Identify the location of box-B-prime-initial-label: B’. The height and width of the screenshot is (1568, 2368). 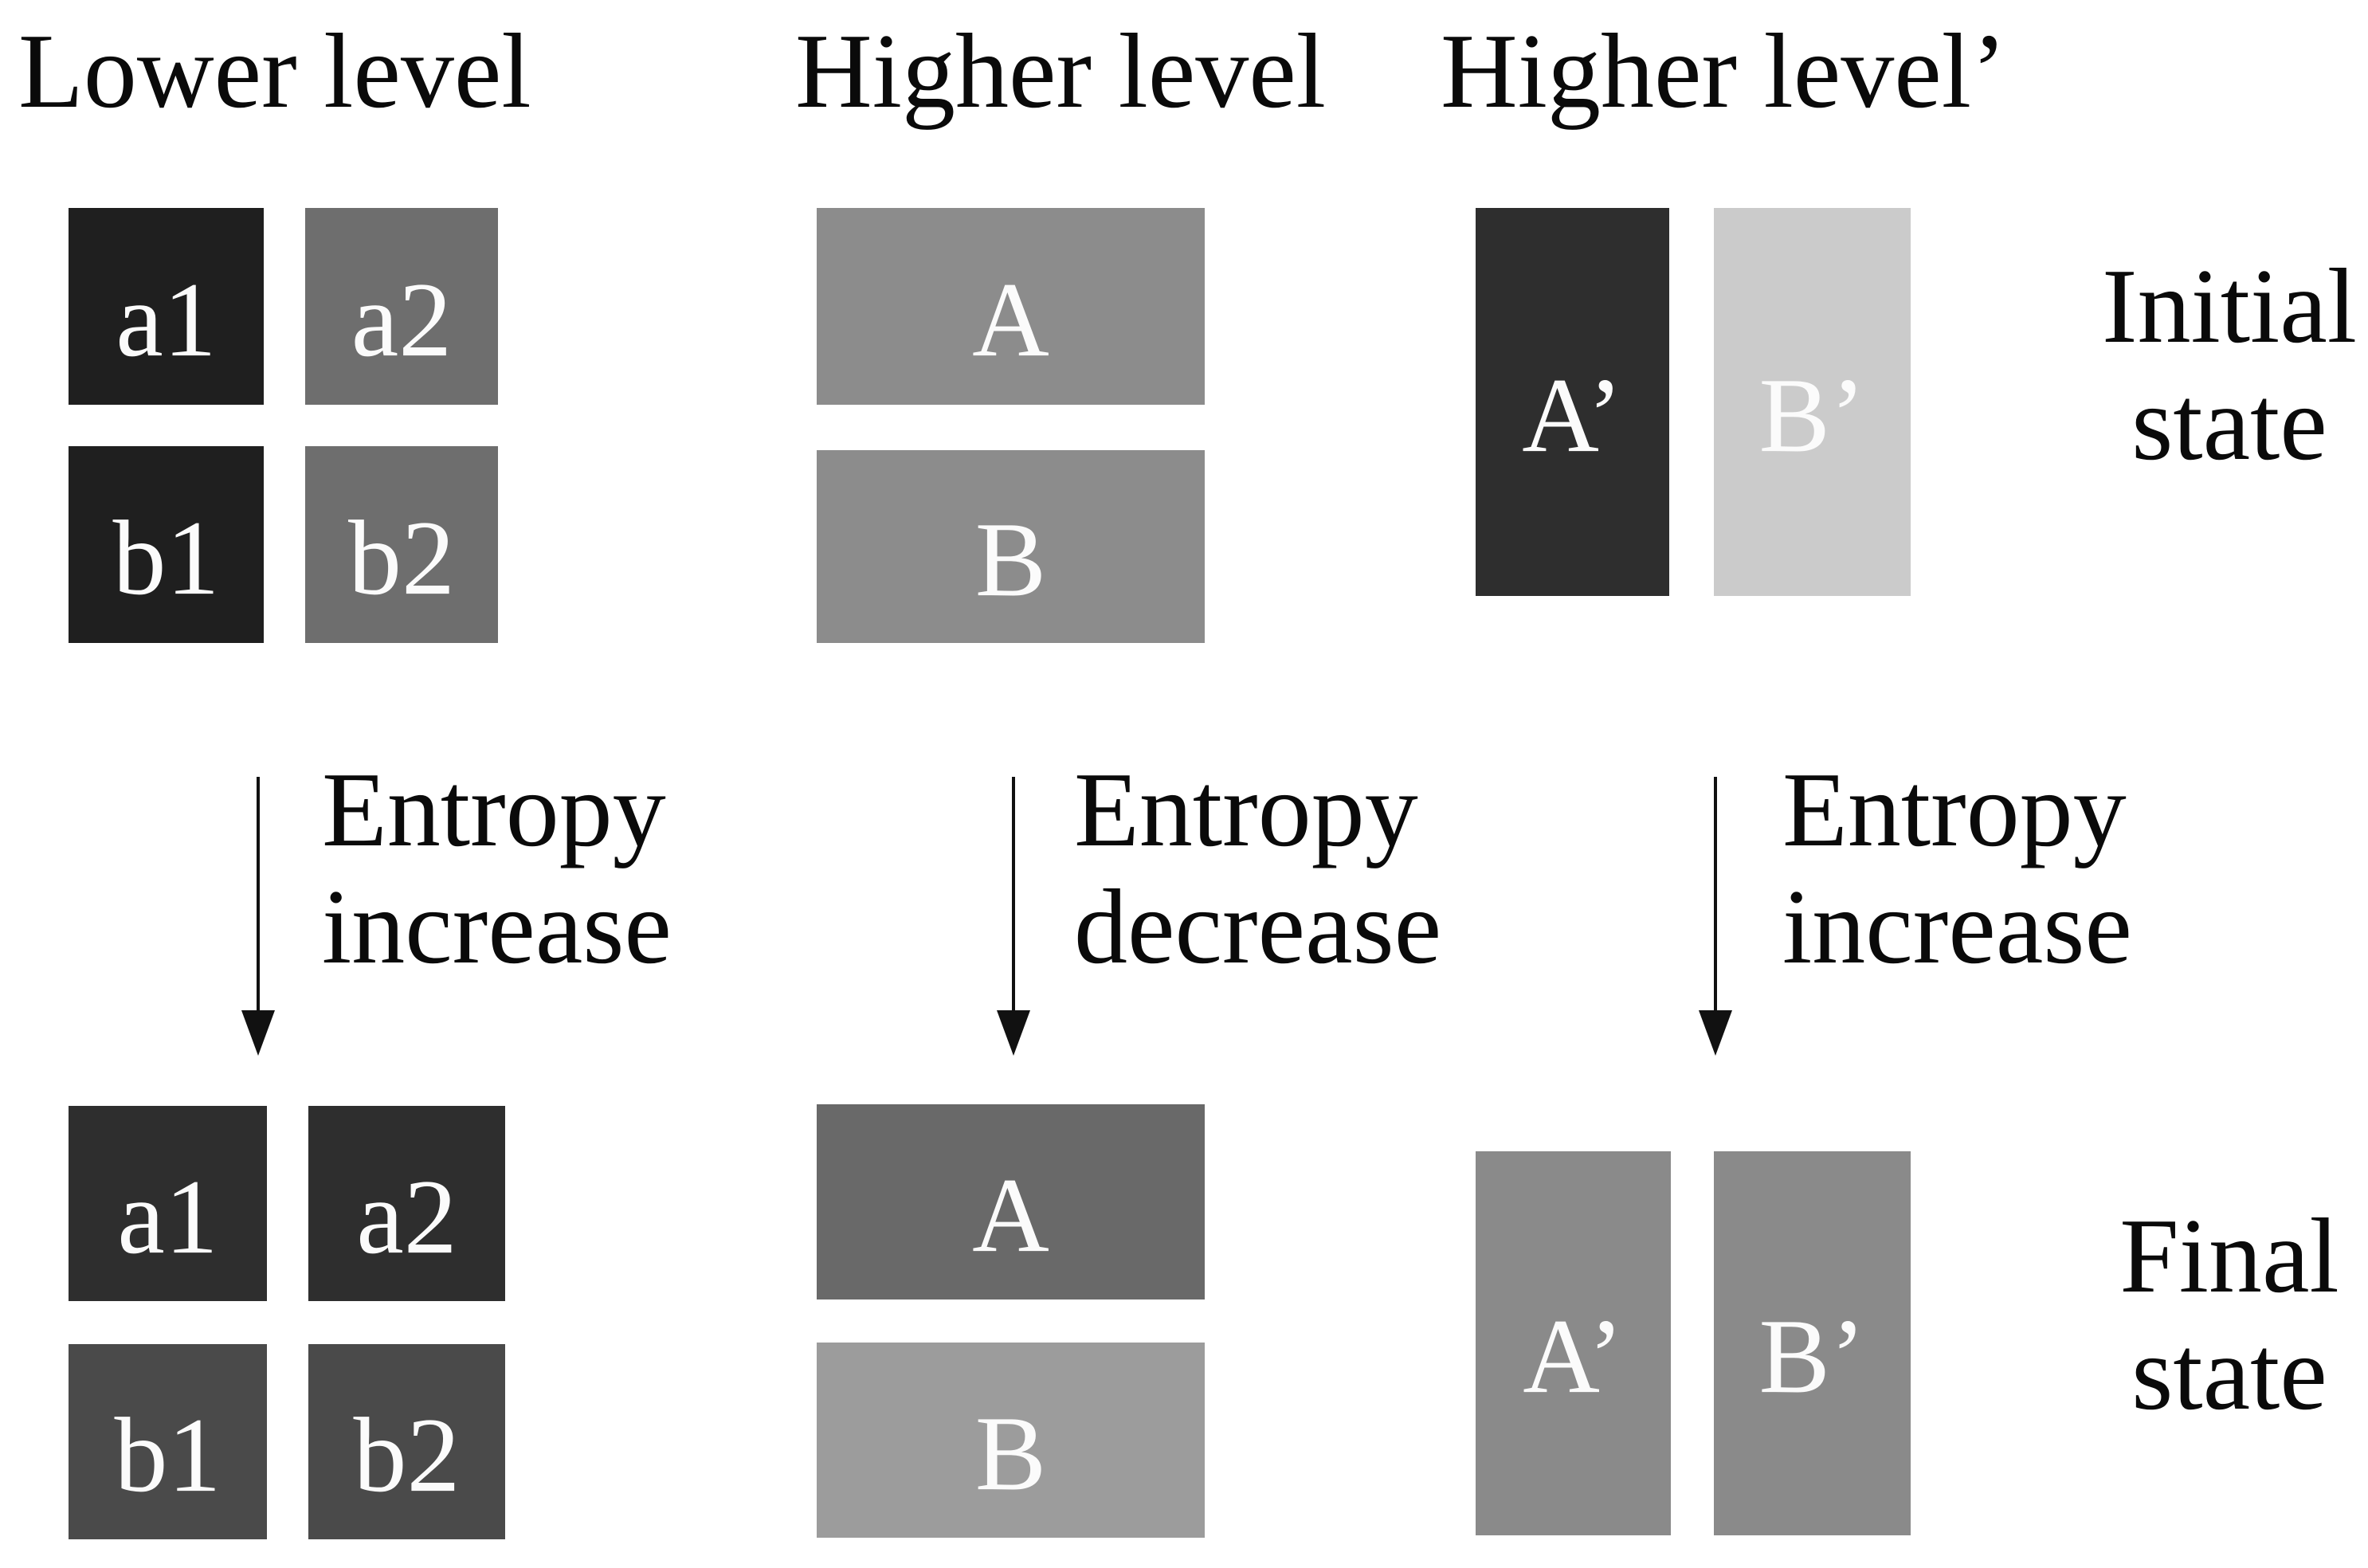
(1812, 414).